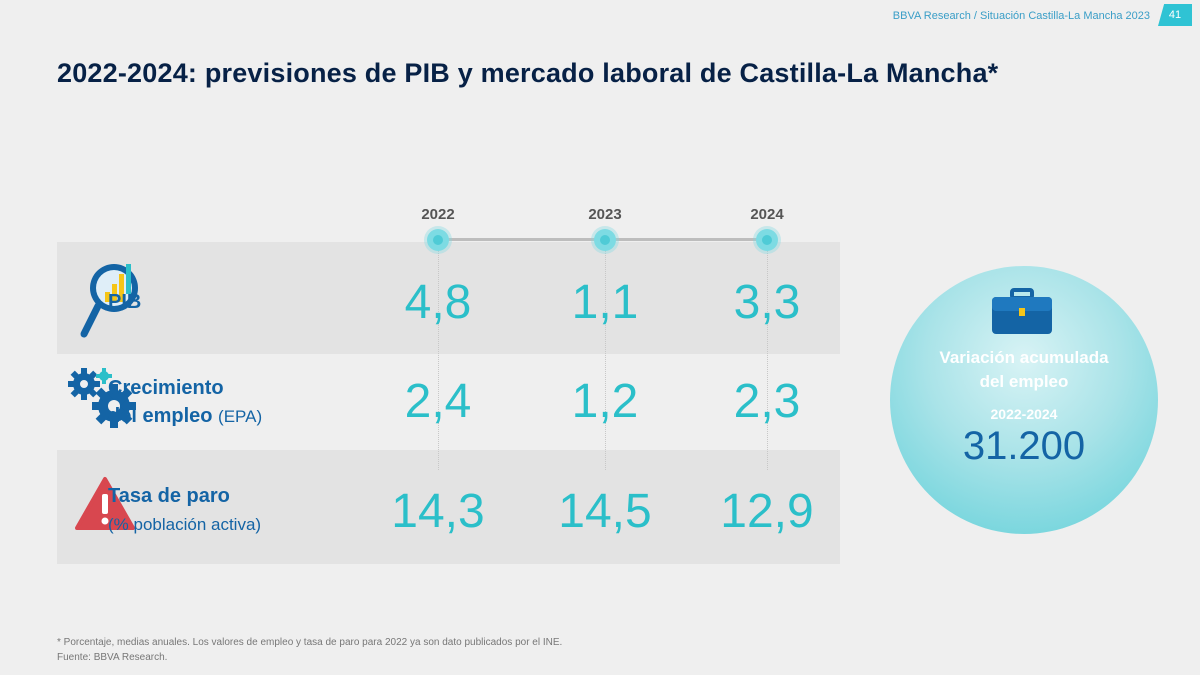 The image size is (1200, 675). Describe the element at coordinates (185, 402) in the screenshot. I see `row-label-empleo: Crecimiento del empleo (EPA)` at that location.